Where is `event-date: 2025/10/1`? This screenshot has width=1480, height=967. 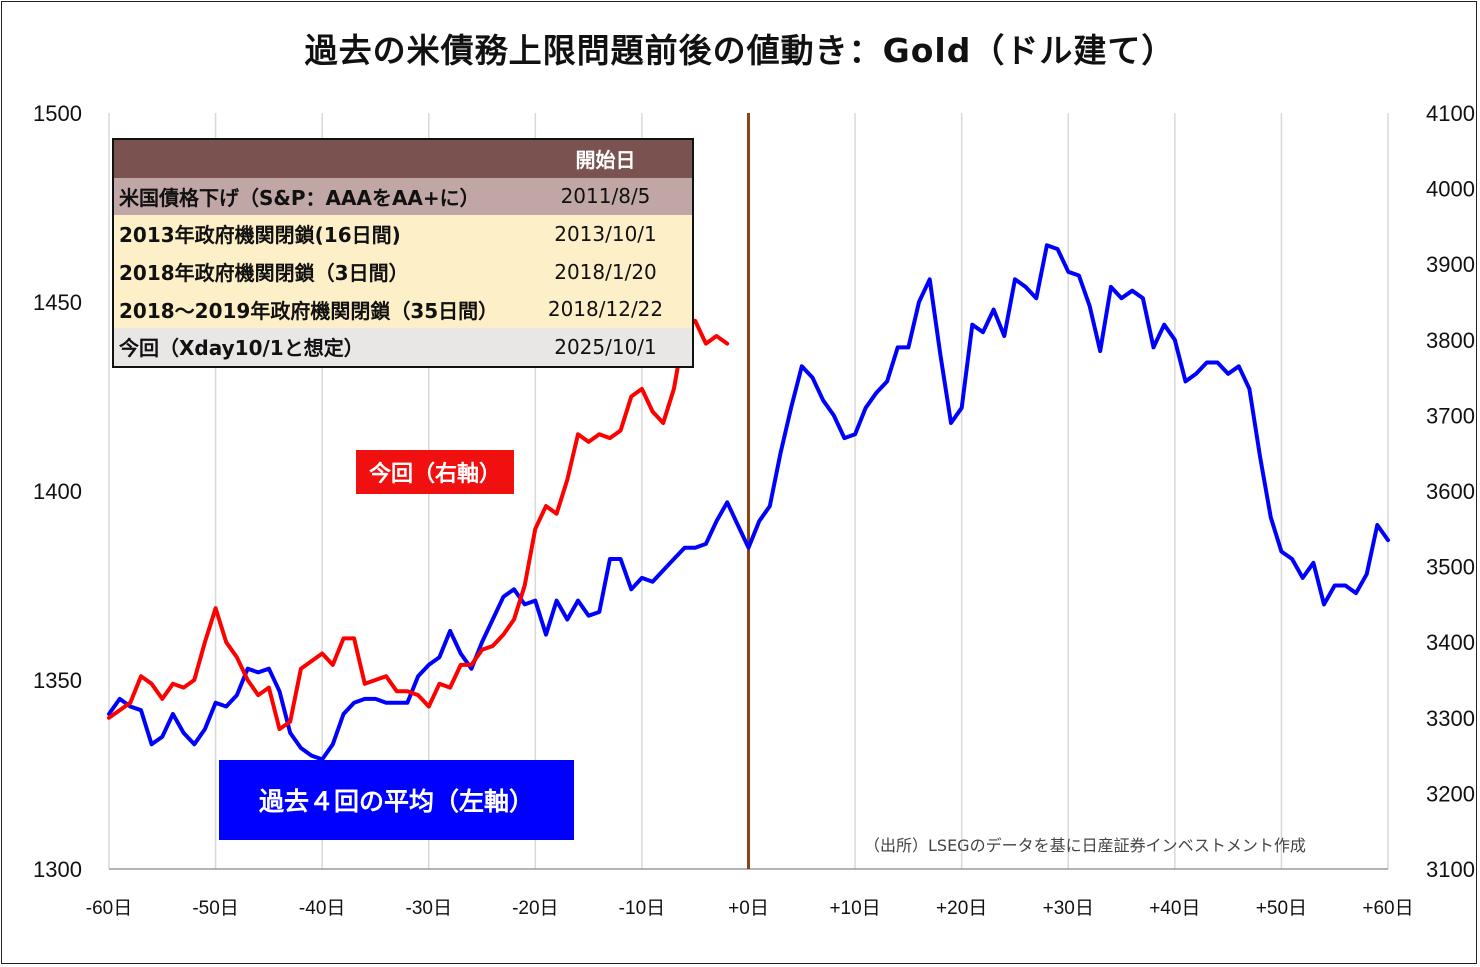
event-date: 2025/10/1 is located at coordinates (605, 346).